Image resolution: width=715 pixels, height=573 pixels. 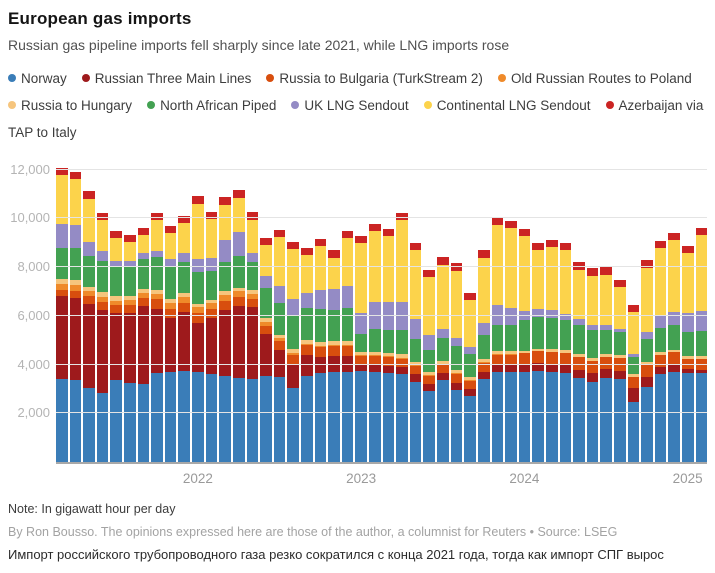 What do you see at coordinates (44, 78) in the screenshot?
I see `legend-label: Norway` at bounding box center [44, 78].